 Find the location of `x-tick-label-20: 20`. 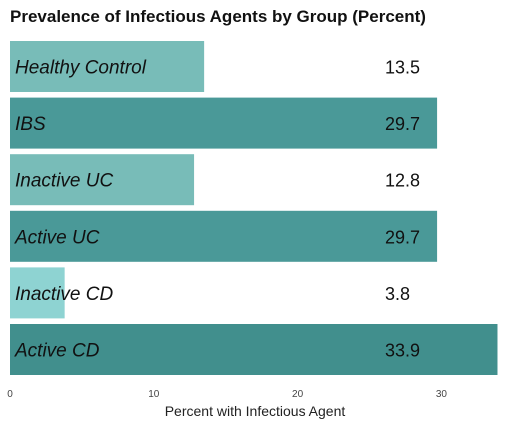

x-tick-label-20: 20 is located at coordinates (298, 394).